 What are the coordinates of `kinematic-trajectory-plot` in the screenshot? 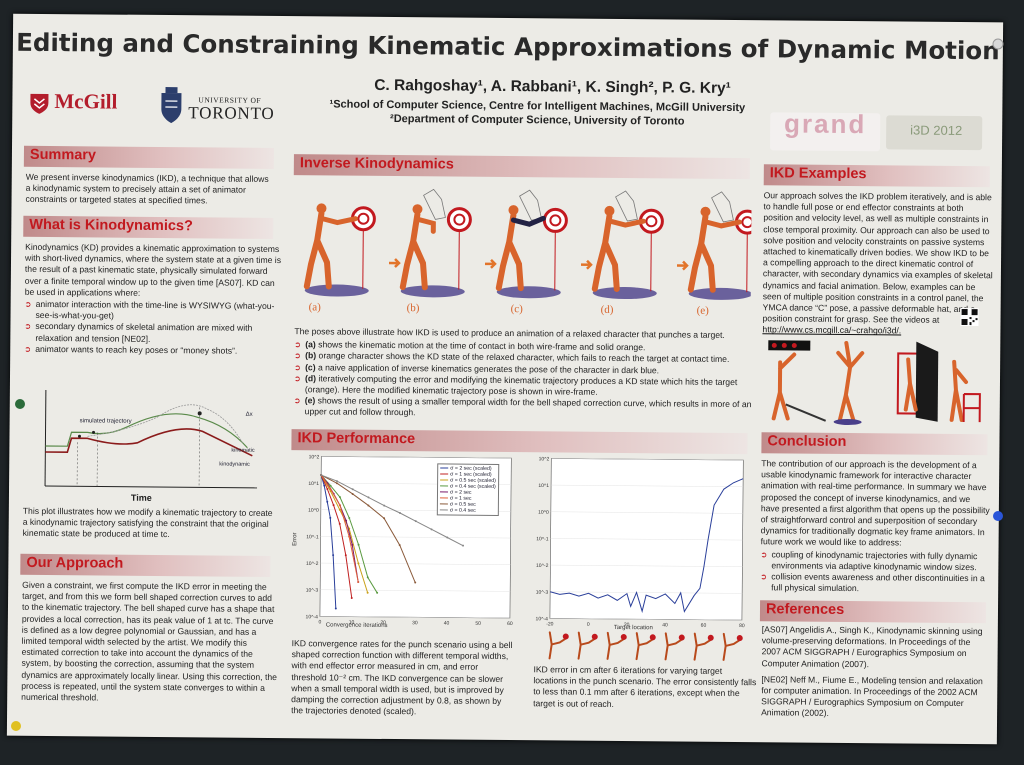 It's located at (151, 439).